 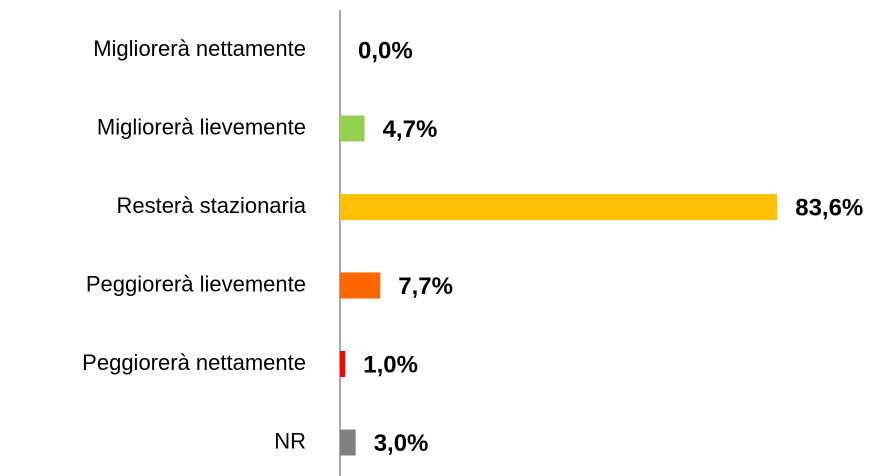 I want to click on category-label: Peggiorerà lievemente, so click(x=196, y=283).